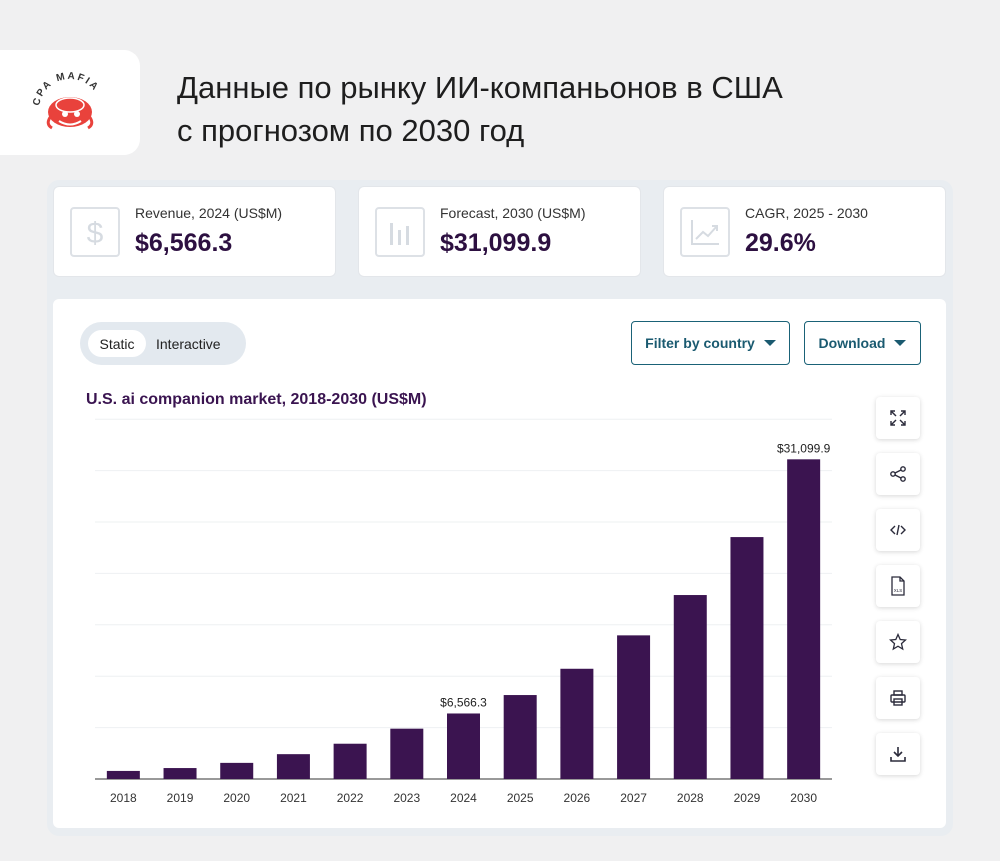 The width and height of the screenshot is (1000, 861). I want to click on dollar-icon: $, so click(95, 232).